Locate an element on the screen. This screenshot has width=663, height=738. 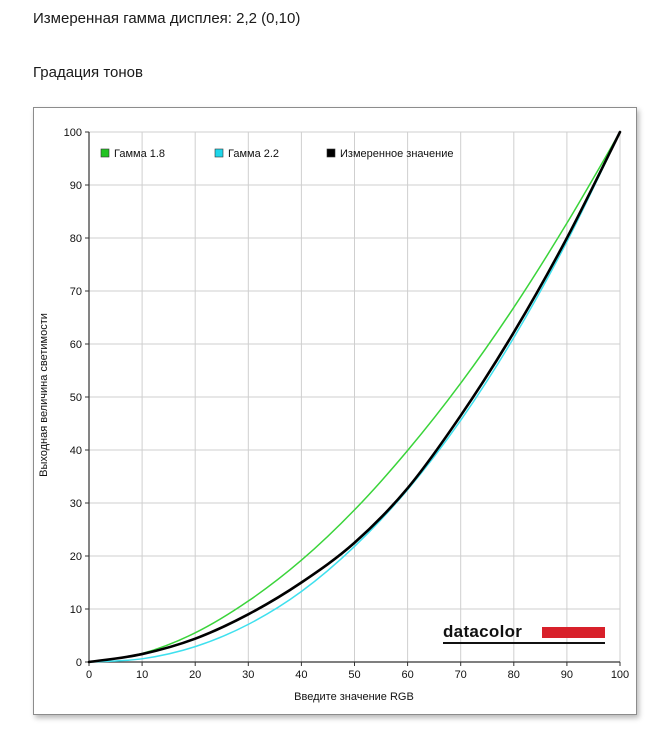
datacolor-underline is located at coordinates (524, 643).